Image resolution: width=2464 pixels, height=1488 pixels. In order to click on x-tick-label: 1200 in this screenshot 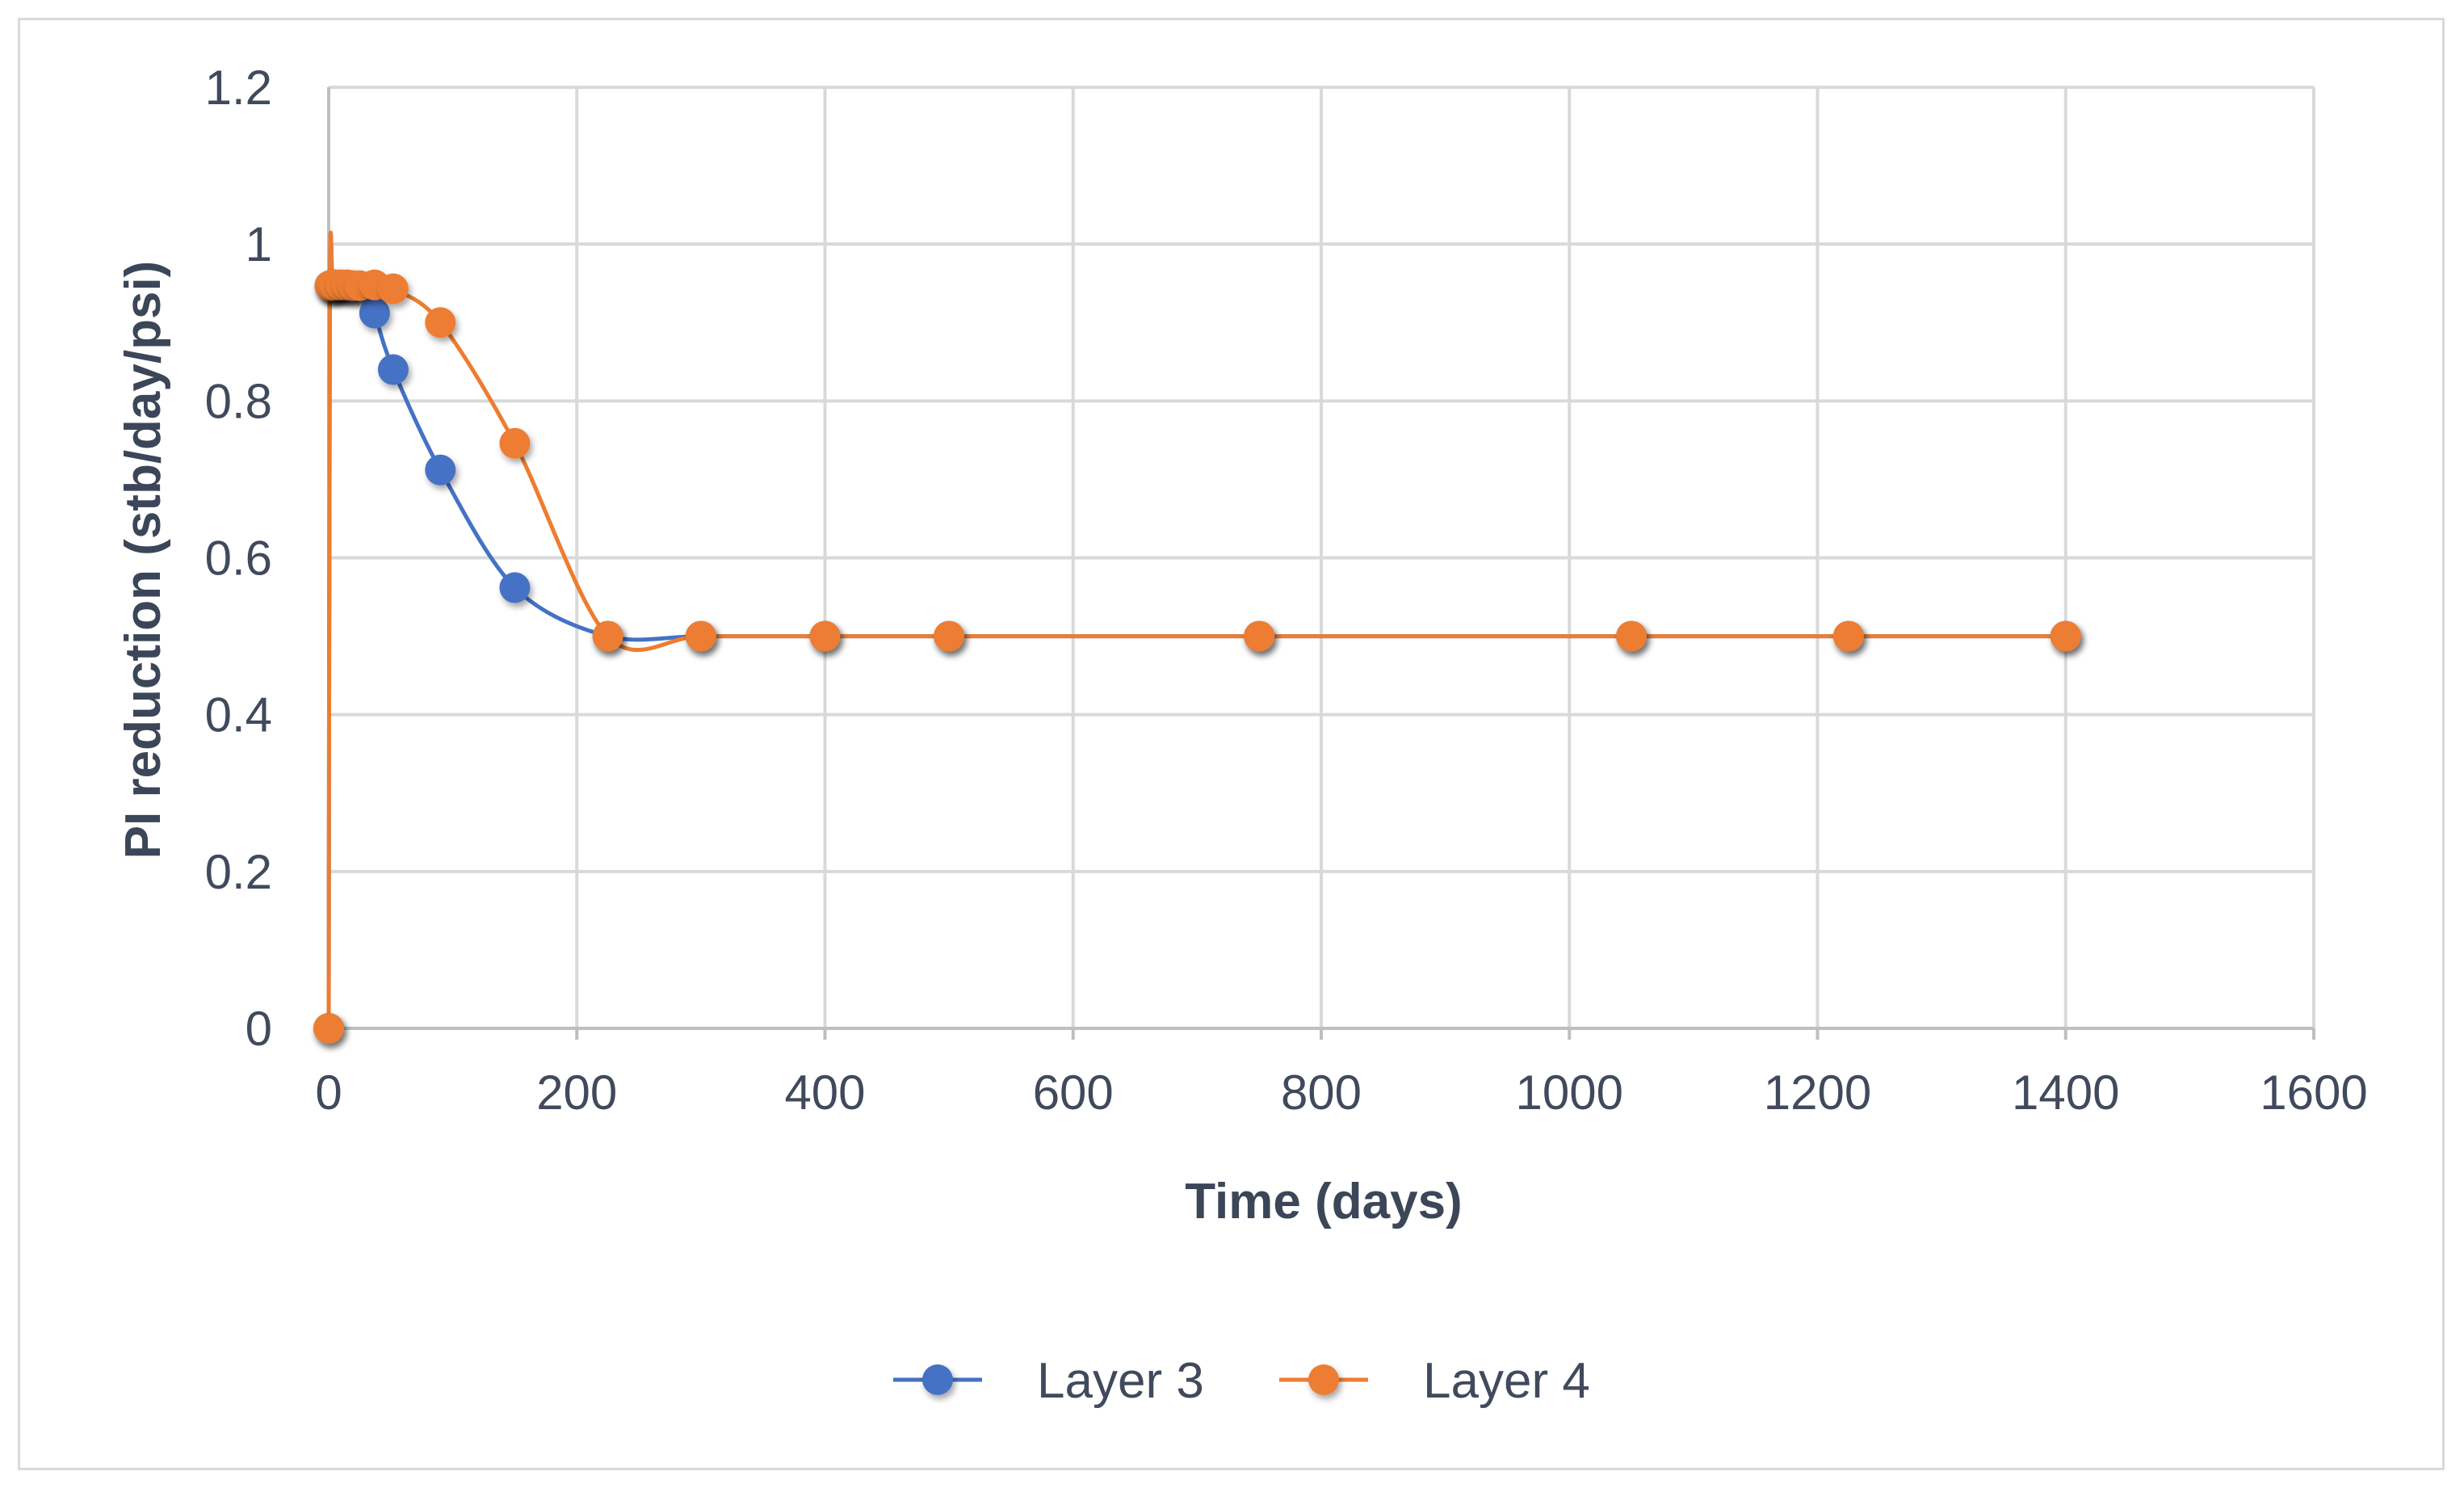, I will do `click(1817, 1093)`.